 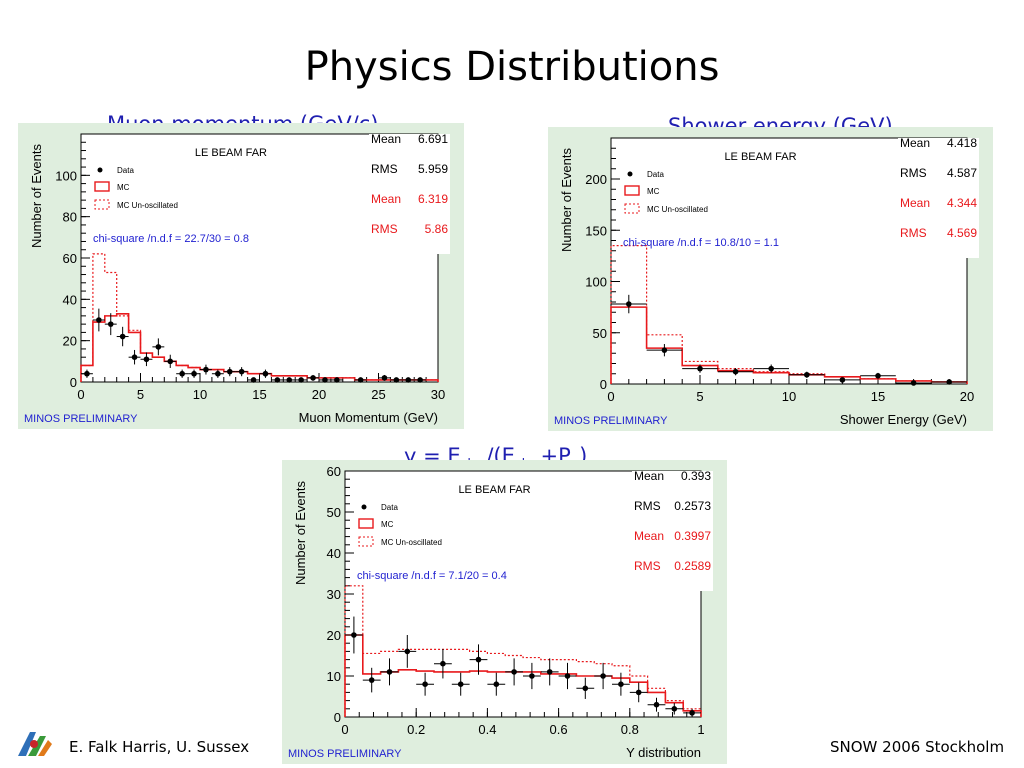 What do you see at coordinates (962, 233) in the screenshot?
I see `stats-value: 4.569` at bounding box center [962, 233].